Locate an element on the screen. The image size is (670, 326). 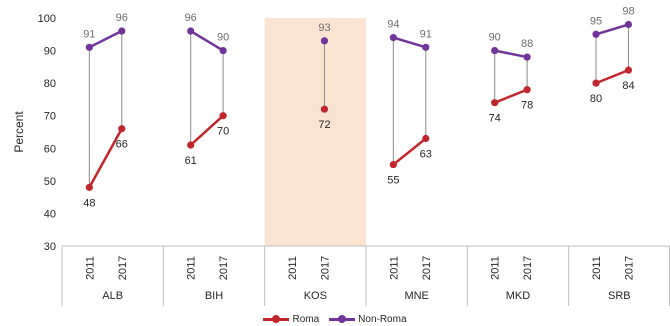
data-label-non-roma: 94 is located at coordinates (393, 25).